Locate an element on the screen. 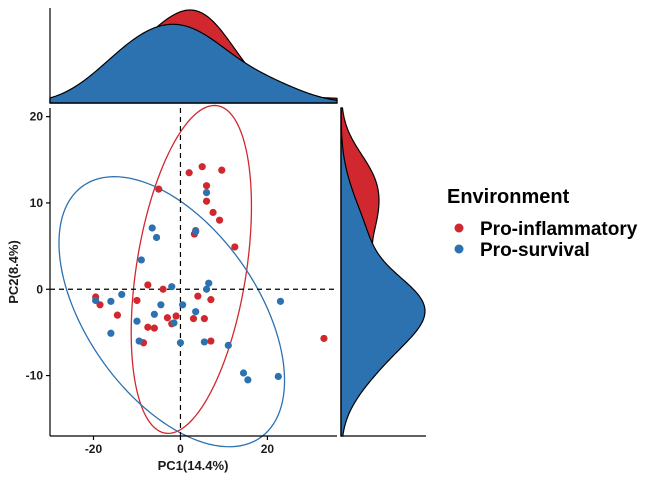 The height and width of the screenshot is (480, 672). y-tick-label: 20 is located at coordinates (37, 117).